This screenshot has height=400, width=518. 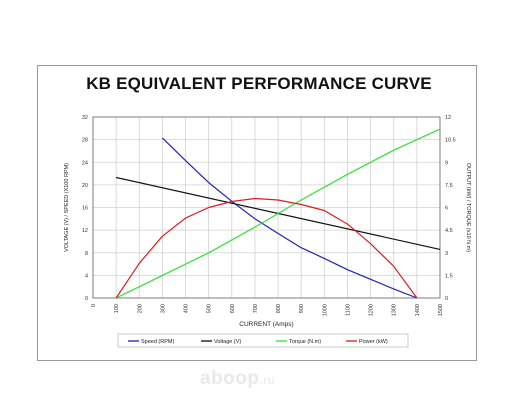 I want to click on x-tick-label: 1000, so click(x=325, y=310).